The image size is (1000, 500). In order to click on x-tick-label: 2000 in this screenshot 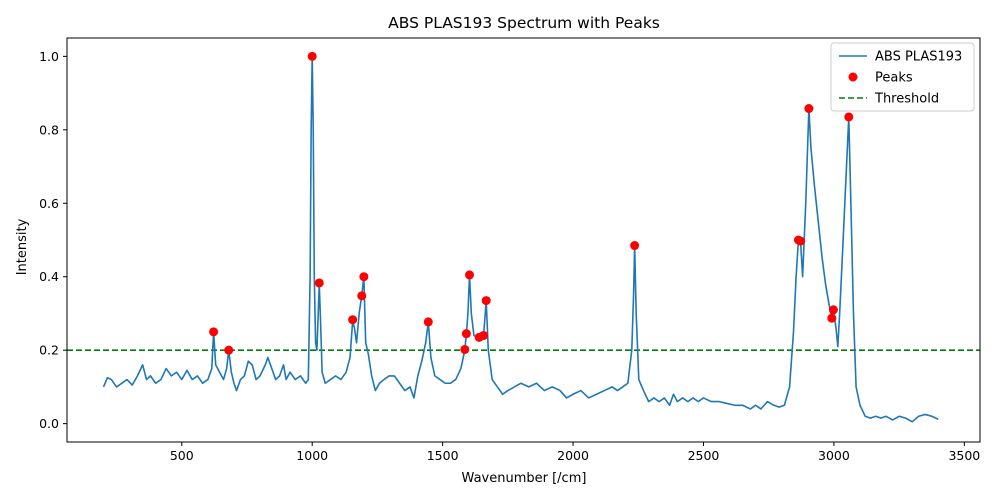, I will do `click(573, 455)`.